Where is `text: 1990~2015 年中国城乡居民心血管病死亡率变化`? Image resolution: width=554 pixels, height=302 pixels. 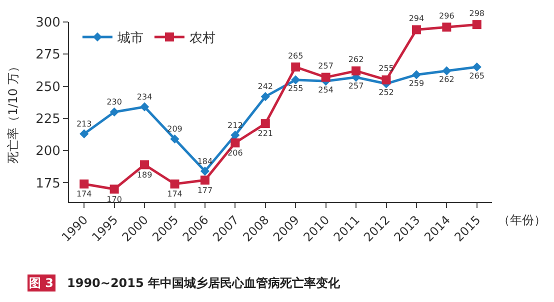 text: 1990~2015 年中国城乡居民心血管病死亡率变化 is located at coordinates (204, 283).